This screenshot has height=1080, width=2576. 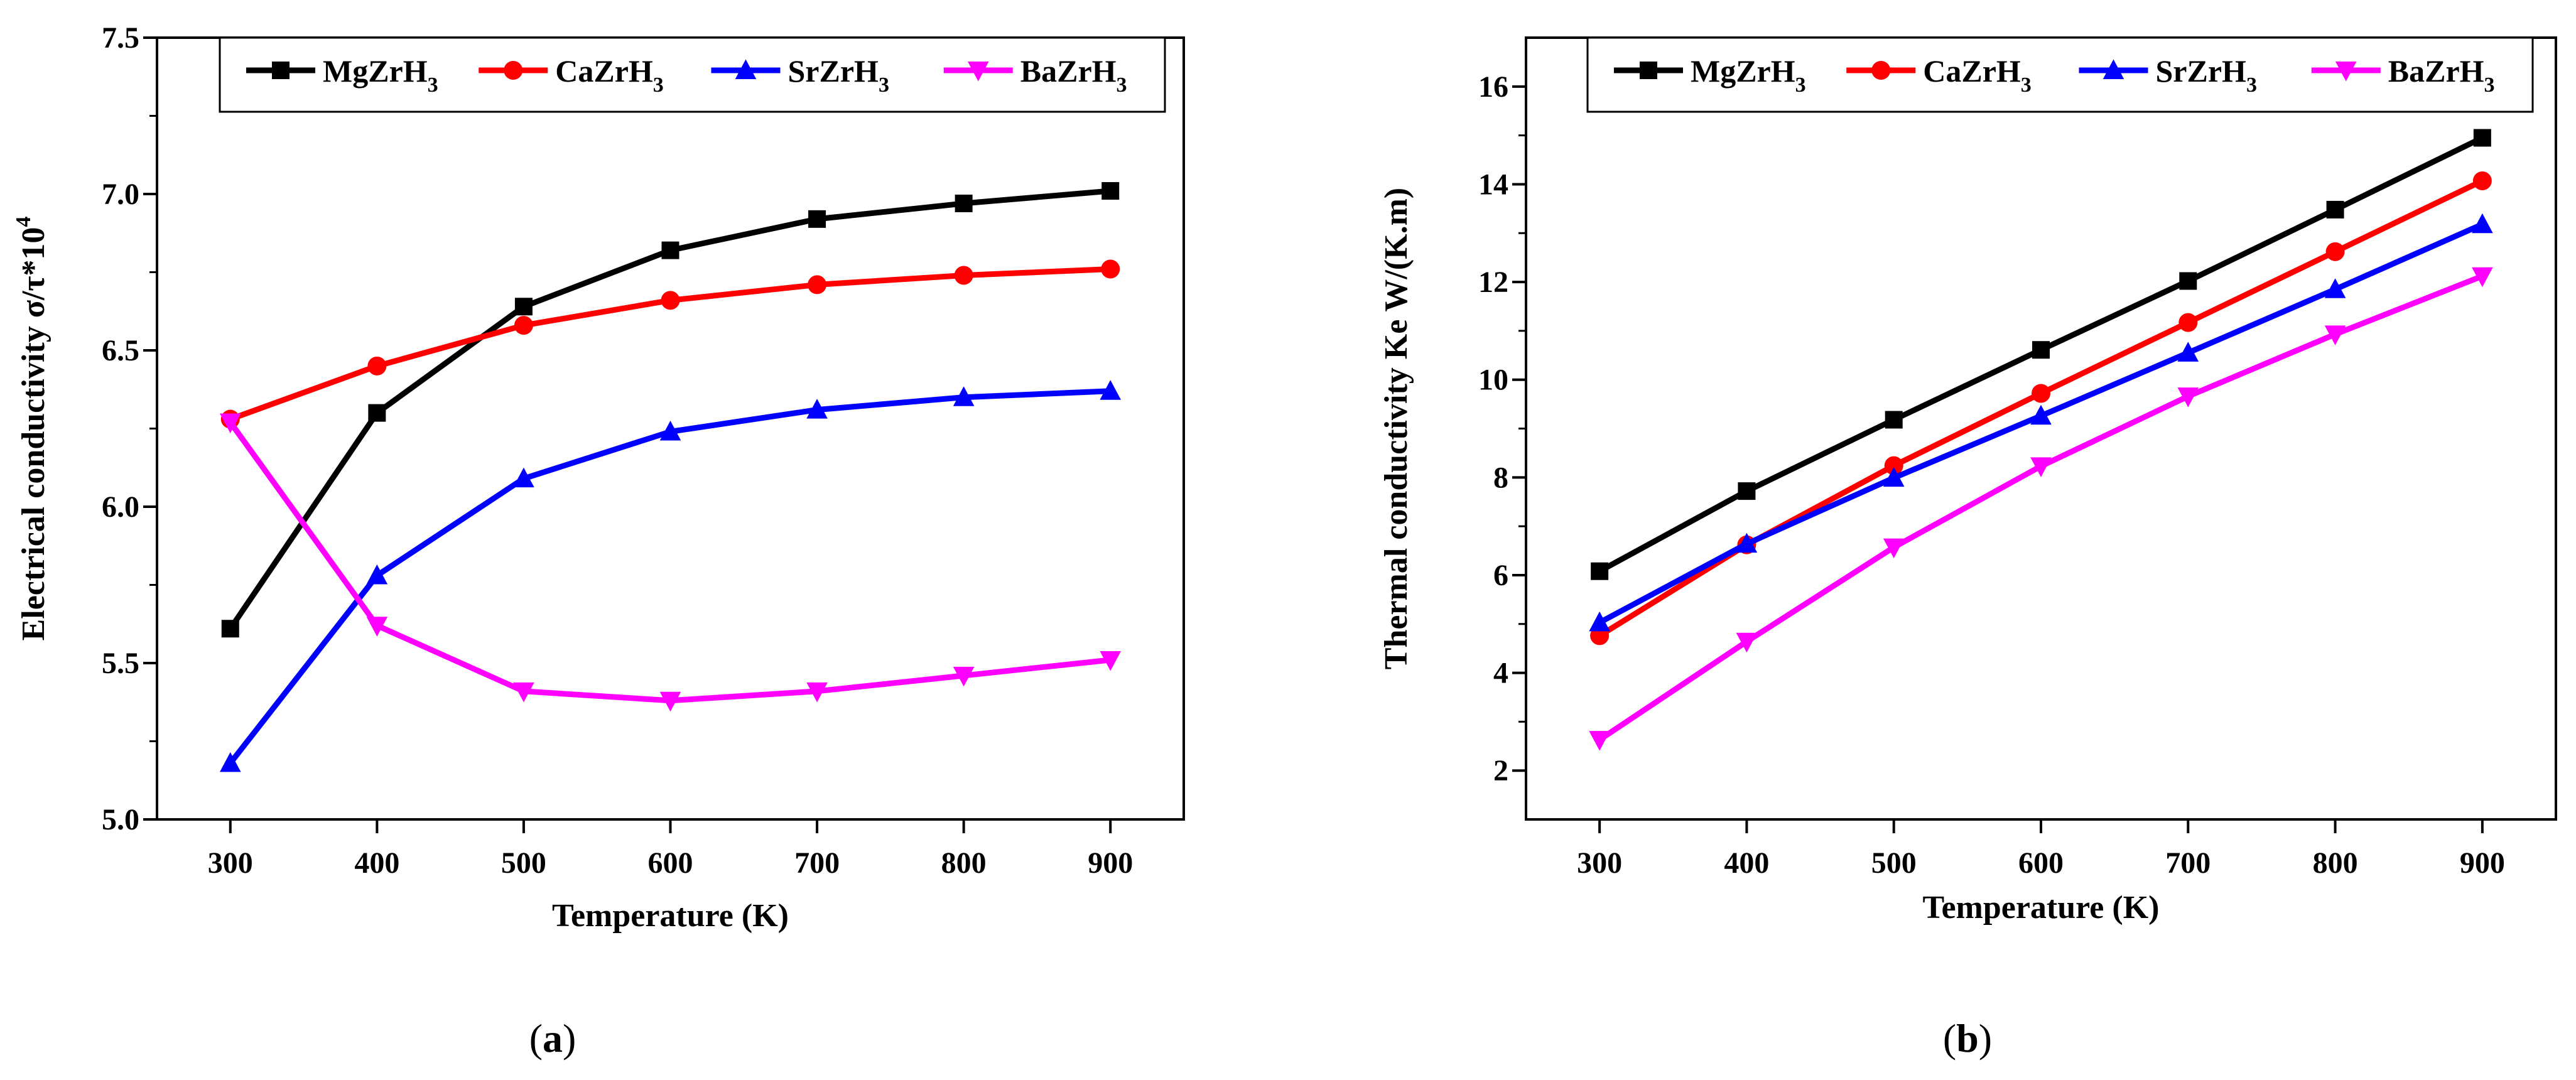 I want to click on y-tick-label: 5.0, so click(x=121, y=819).